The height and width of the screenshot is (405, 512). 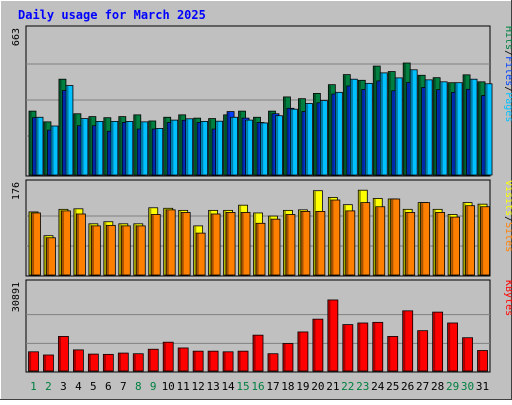 What do you see at coordinates (419, 351) in the screenshot?
I see `bar-kbytes-day-27-shade` at bounding box center [419, 351].